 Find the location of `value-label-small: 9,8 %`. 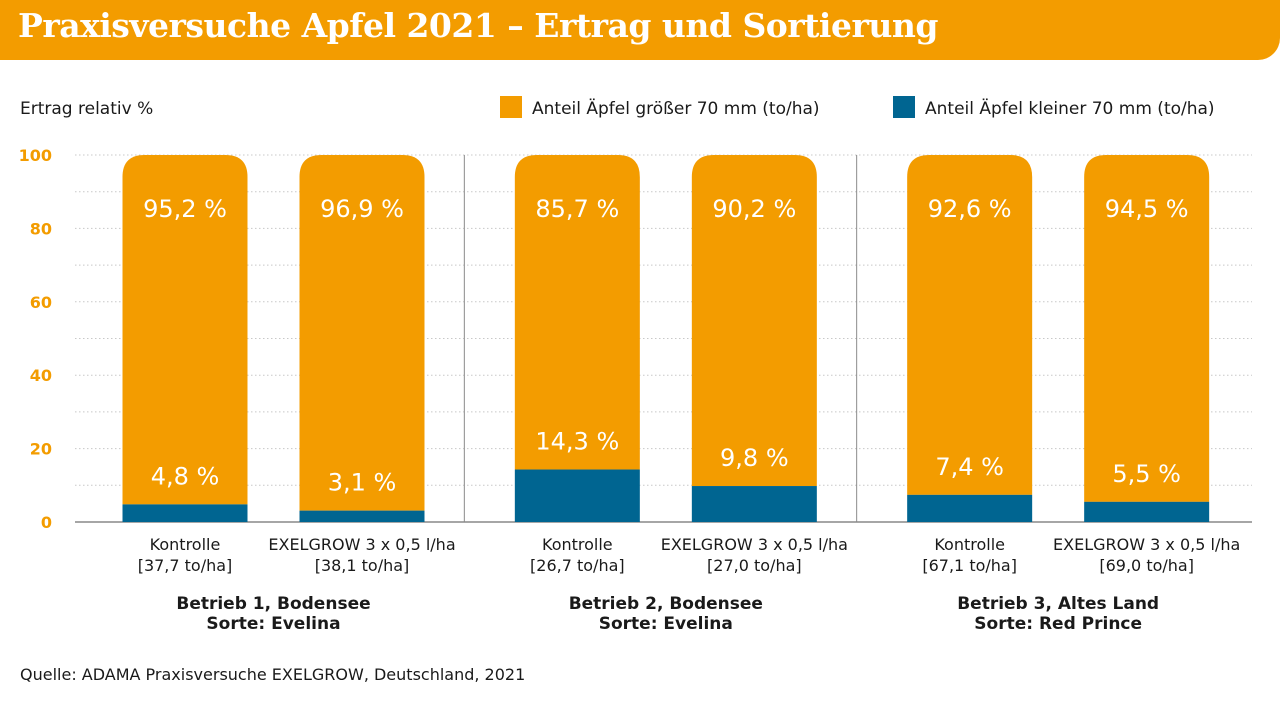

value-label-small: 9,8 % is located at coordinates (754, 458).